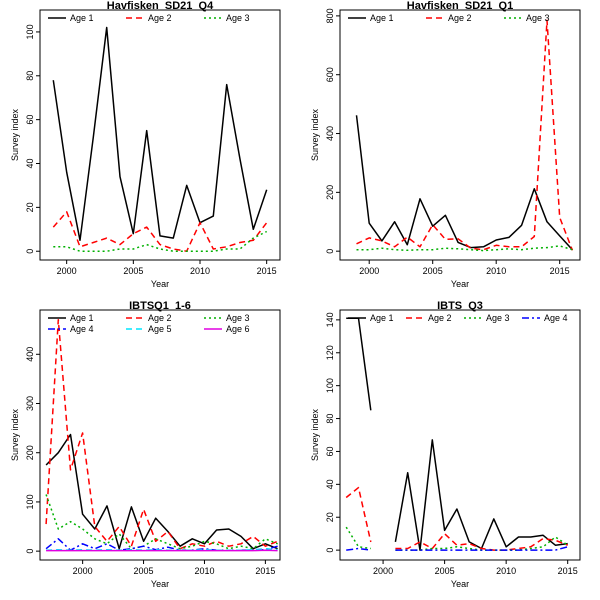 The height and width of the screenshot is (600, 600). What do you see at coordinates (330, 74) in the screenshot?
I see `y-tick-label: 600` at bounding box center [330, 74].